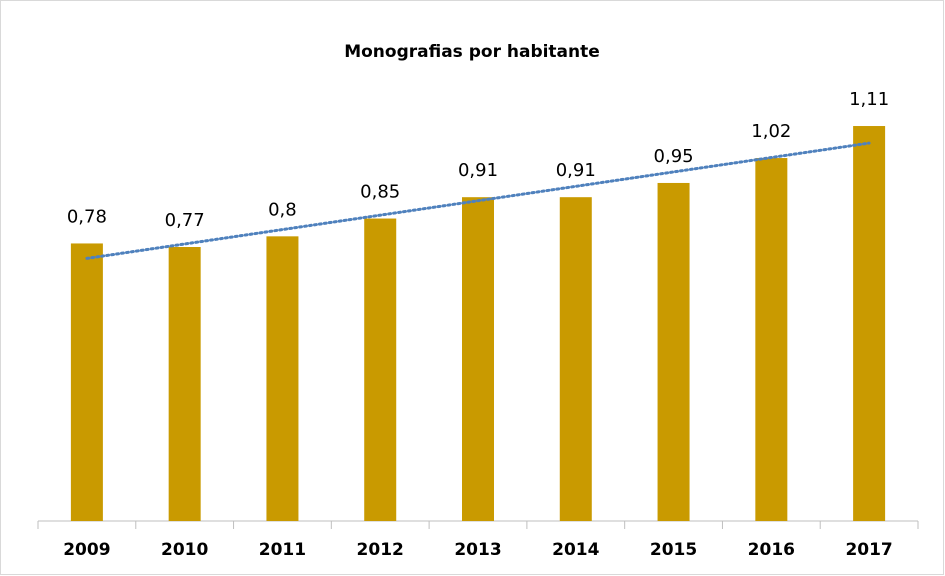 The height and width of the screenshot is (576, 945). What do you see at coordinates (673, 550) in the screenshot?
I see `x-tick-label: 2015` at bounding box center [673, 550].